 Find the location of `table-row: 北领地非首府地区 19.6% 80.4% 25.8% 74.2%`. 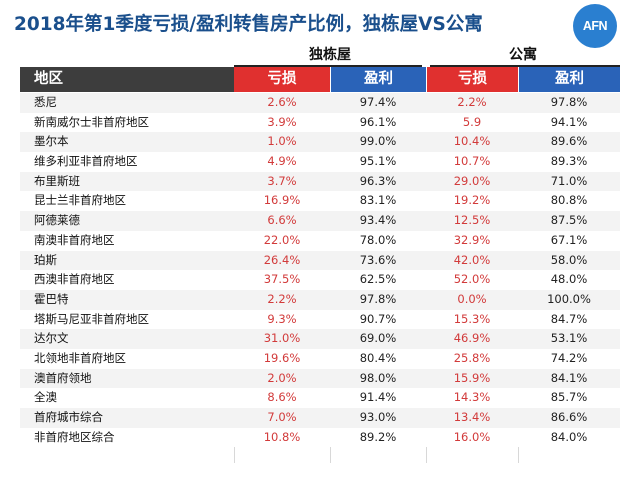

table-row: 北领地非首府地区 19.6% 80.4% 25.8% 74.2% is located at coordinates (320, 358).